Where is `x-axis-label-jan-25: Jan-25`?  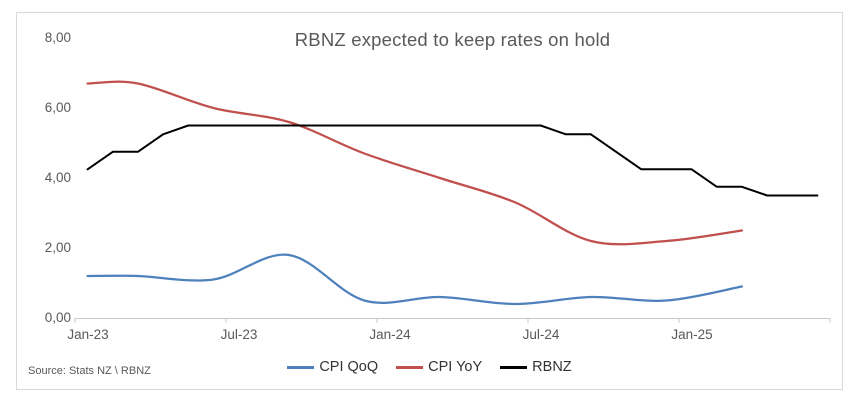 x-axis-label-jan-25: Jan-25 is located at coordinates (692, 334).